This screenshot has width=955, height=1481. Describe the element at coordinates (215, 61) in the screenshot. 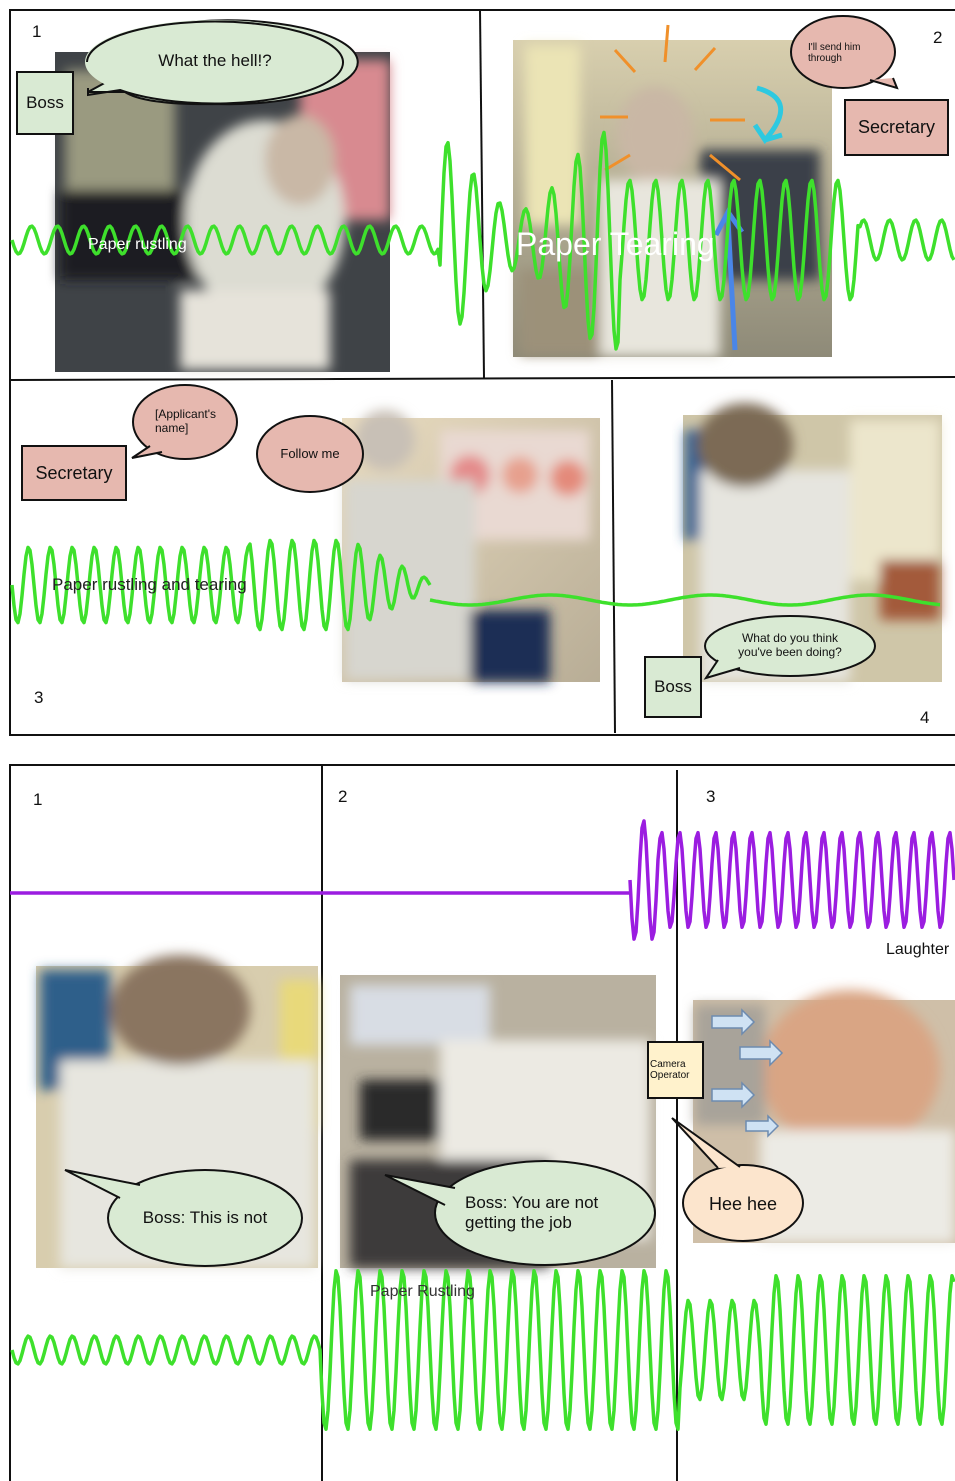

I see `speech-text: What the hell!?` at that location.